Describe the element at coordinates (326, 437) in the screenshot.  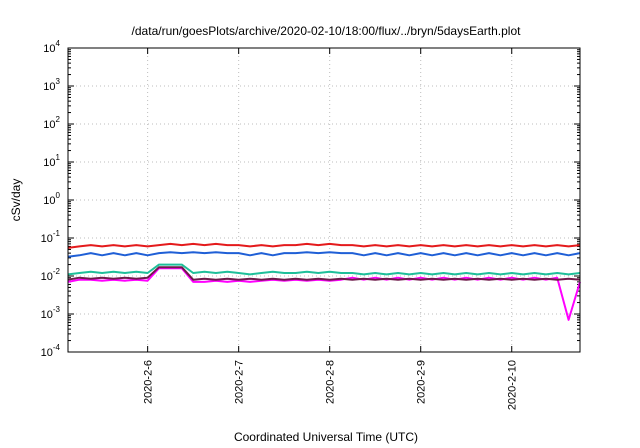
I see `x-axis-label: Coordinated Universal Time (UTC)` at that location.